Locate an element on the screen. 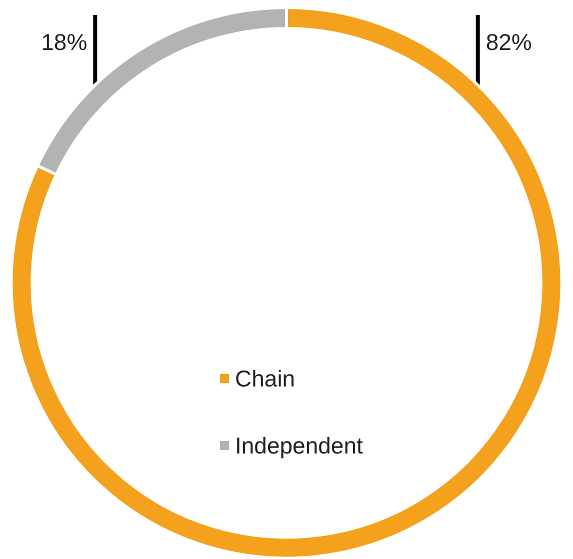 This screenshot has height=559, width=573. legend-label: Chain is located at coordinates (265, 379).